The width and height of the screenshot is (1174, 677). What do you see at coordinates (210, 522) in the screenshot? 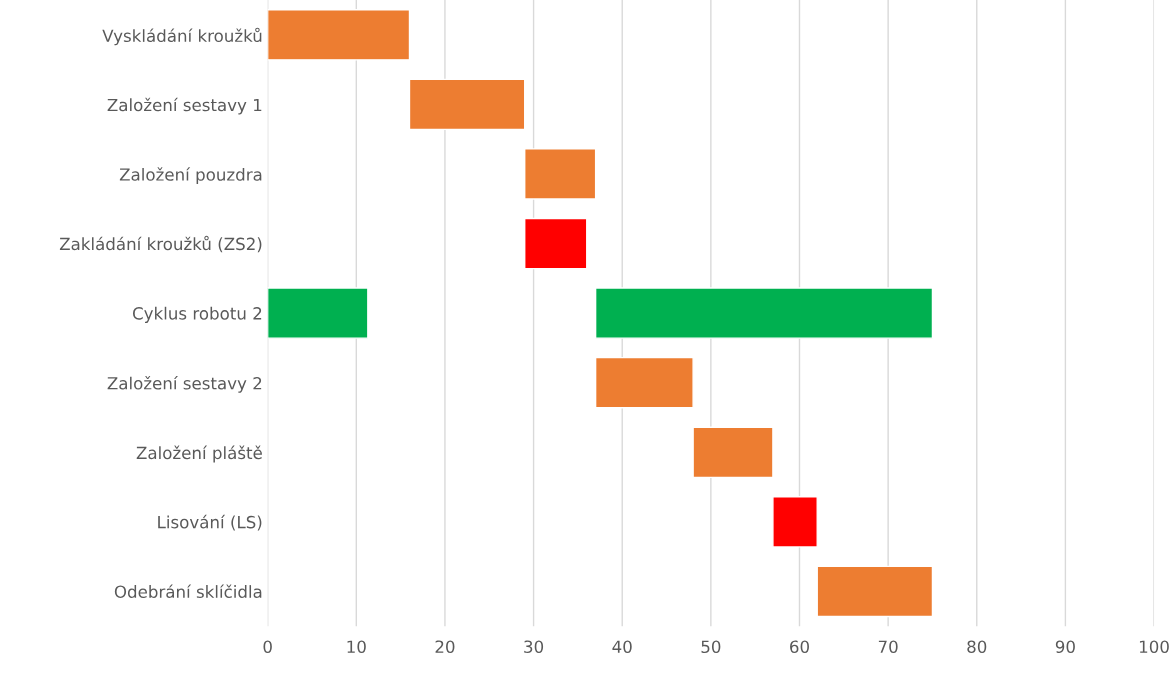
I see `y-tick-label: Lisování (LS)` at bounding box center [210, 522].